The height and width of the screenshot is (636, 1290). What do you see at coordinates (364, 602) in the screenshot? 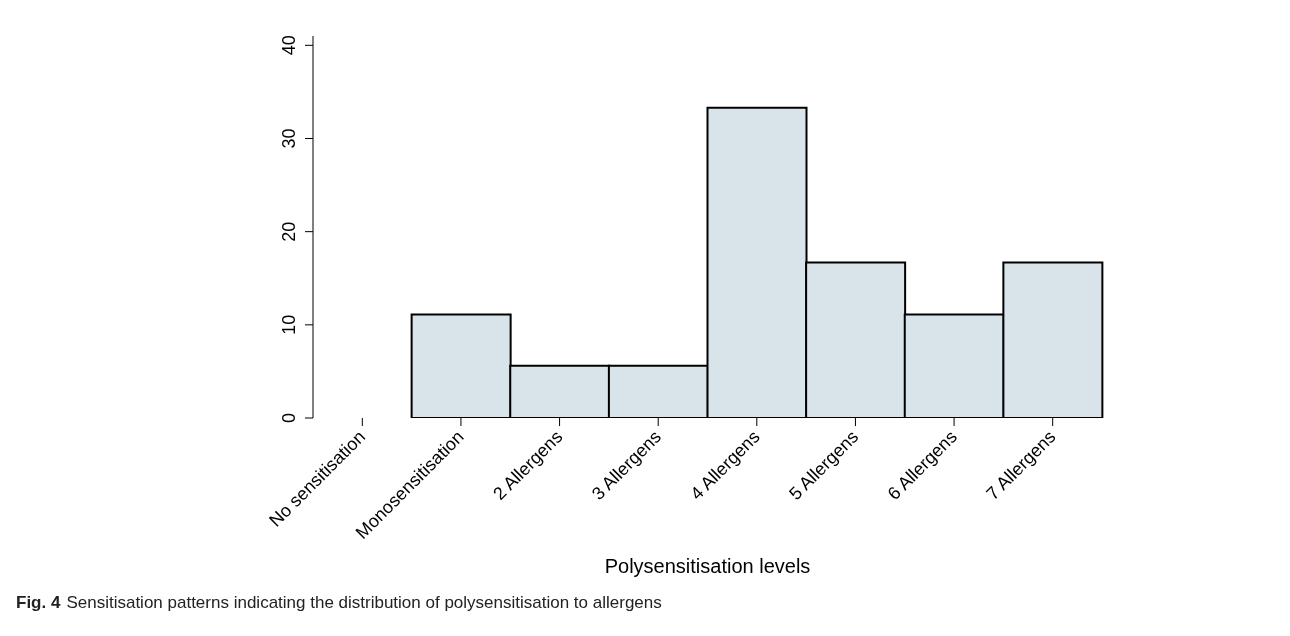
I see `text: Sensitisation patterns indicating the distribution of polysensitisation to allergens` at bounding box center [364, 602].